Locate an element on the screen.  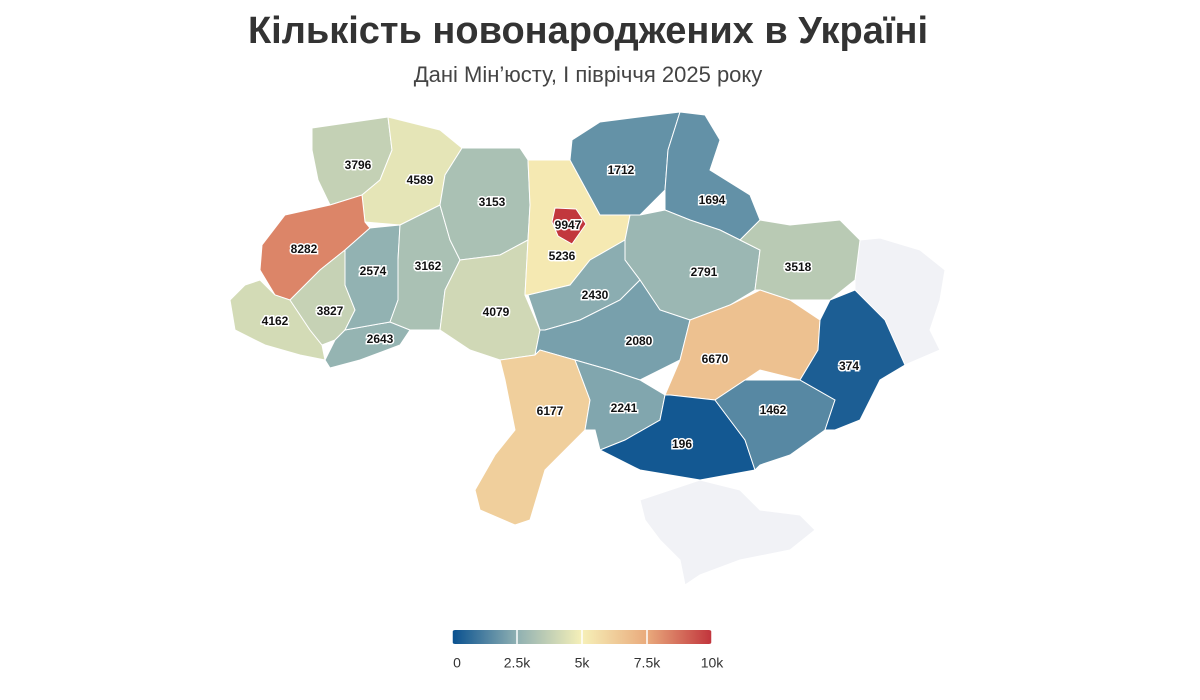
value-label: 2430 is located at coordinates (595, 295).